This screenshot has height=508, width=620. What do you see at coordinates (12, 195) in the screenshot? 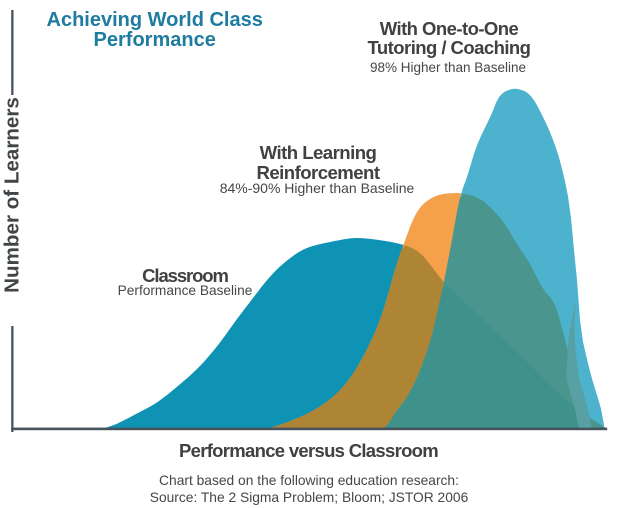
I see `svg-text: Number of Learners` at bounding box center [12, 195].